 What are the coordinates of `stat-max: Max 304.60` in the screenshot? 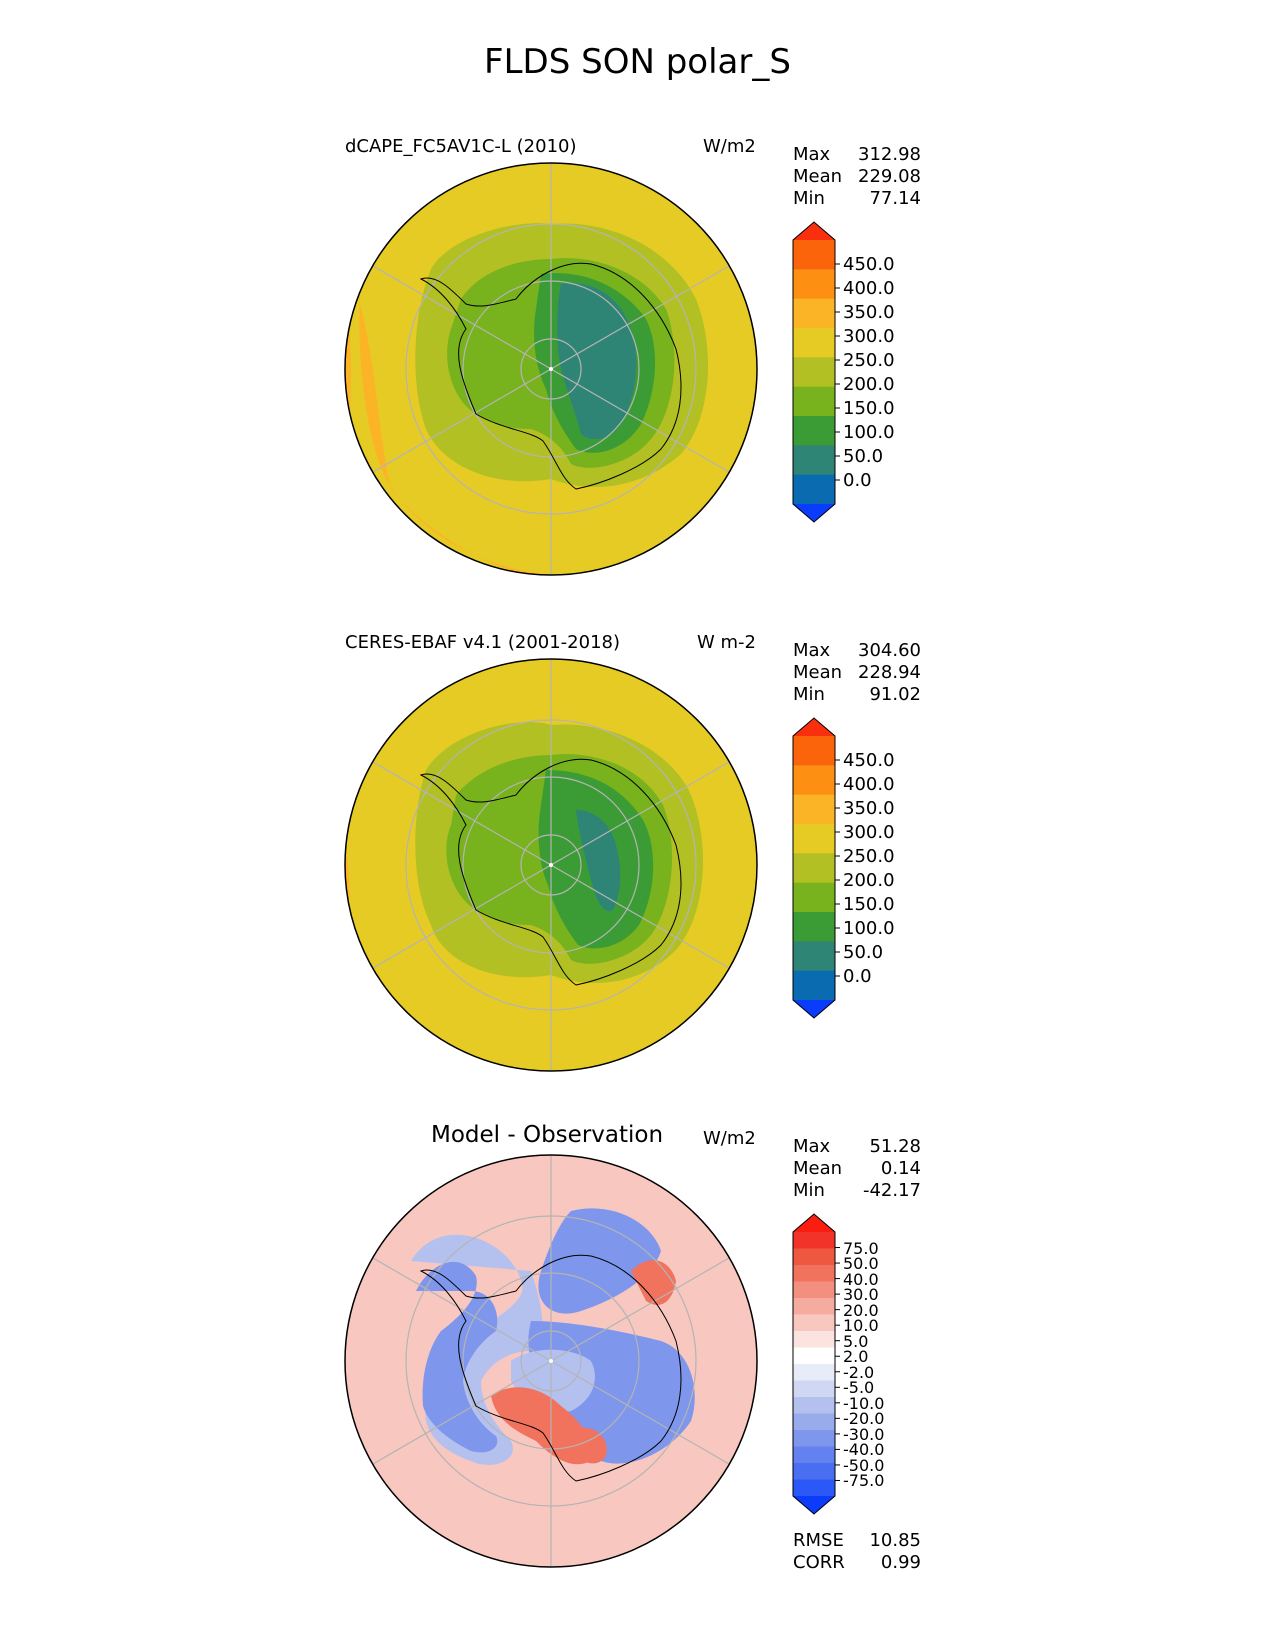 It's located at (857, 650).